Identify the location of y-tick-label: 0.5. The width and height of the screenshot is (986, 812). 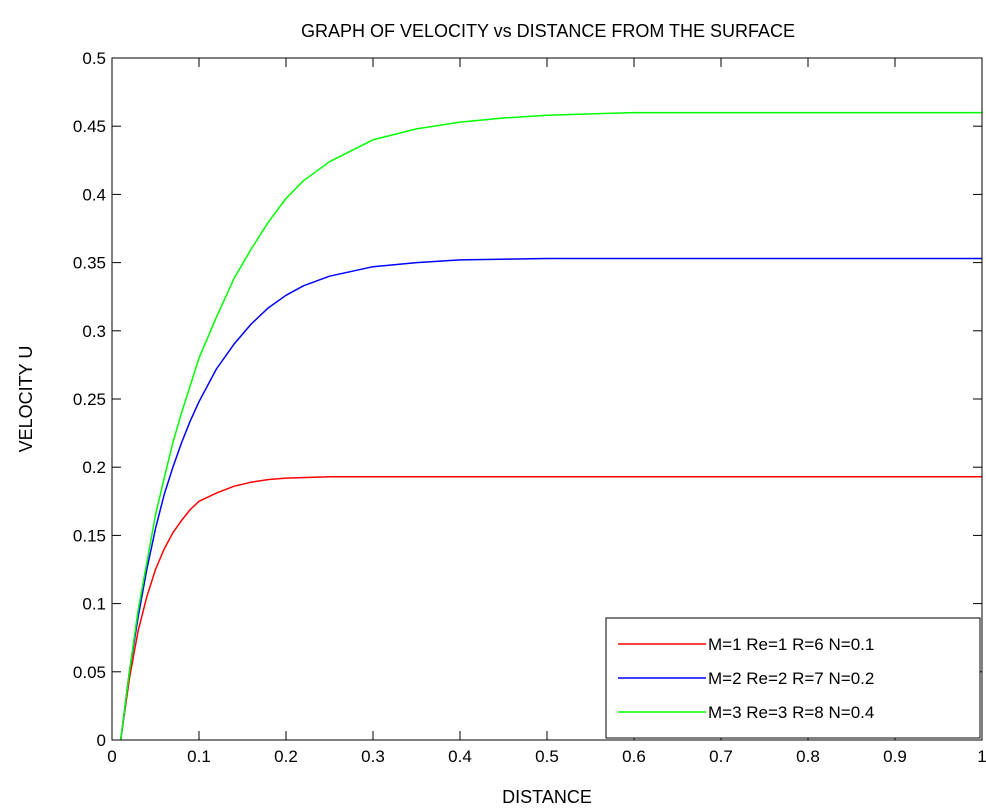
(94, 58).